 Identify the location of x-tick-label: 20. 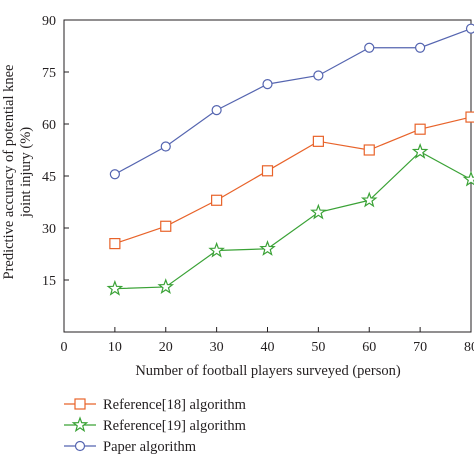
(166, 347).